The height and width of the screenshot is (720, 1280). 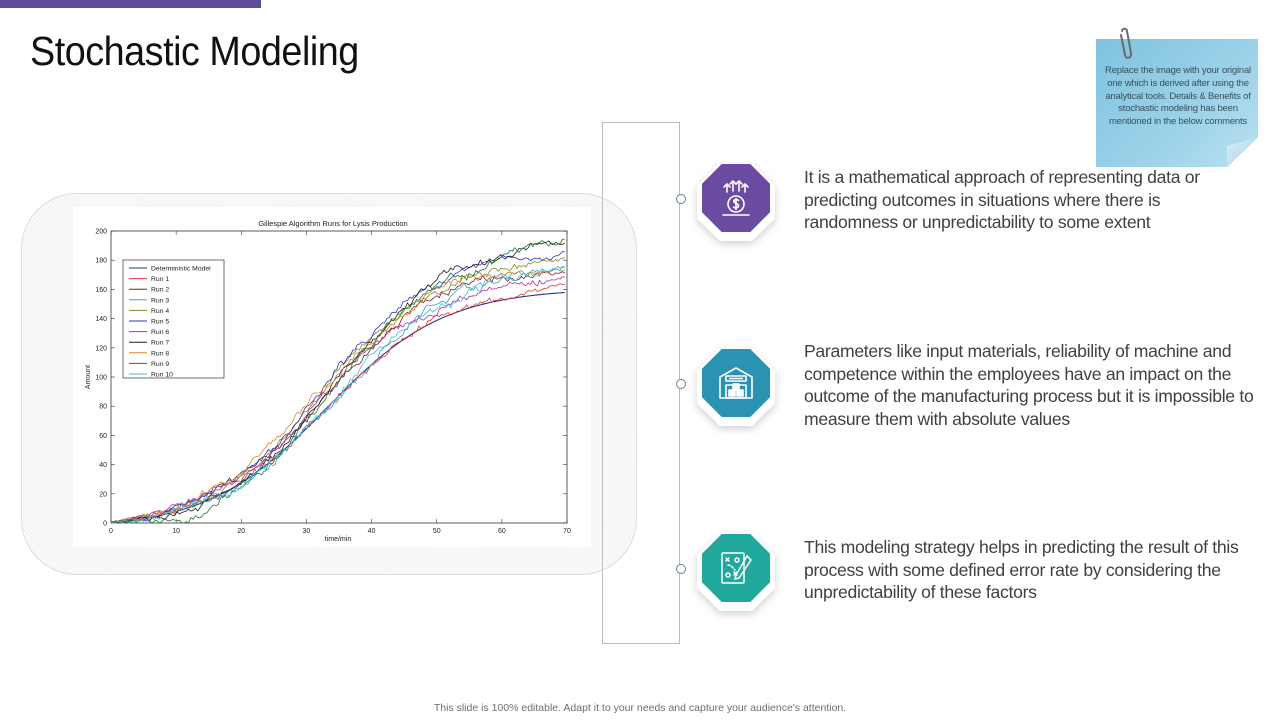 What do you see at coordinates (160, 300) in the screenshot?
I see `legend-label: Run 3` at bounding box center [160, 300].